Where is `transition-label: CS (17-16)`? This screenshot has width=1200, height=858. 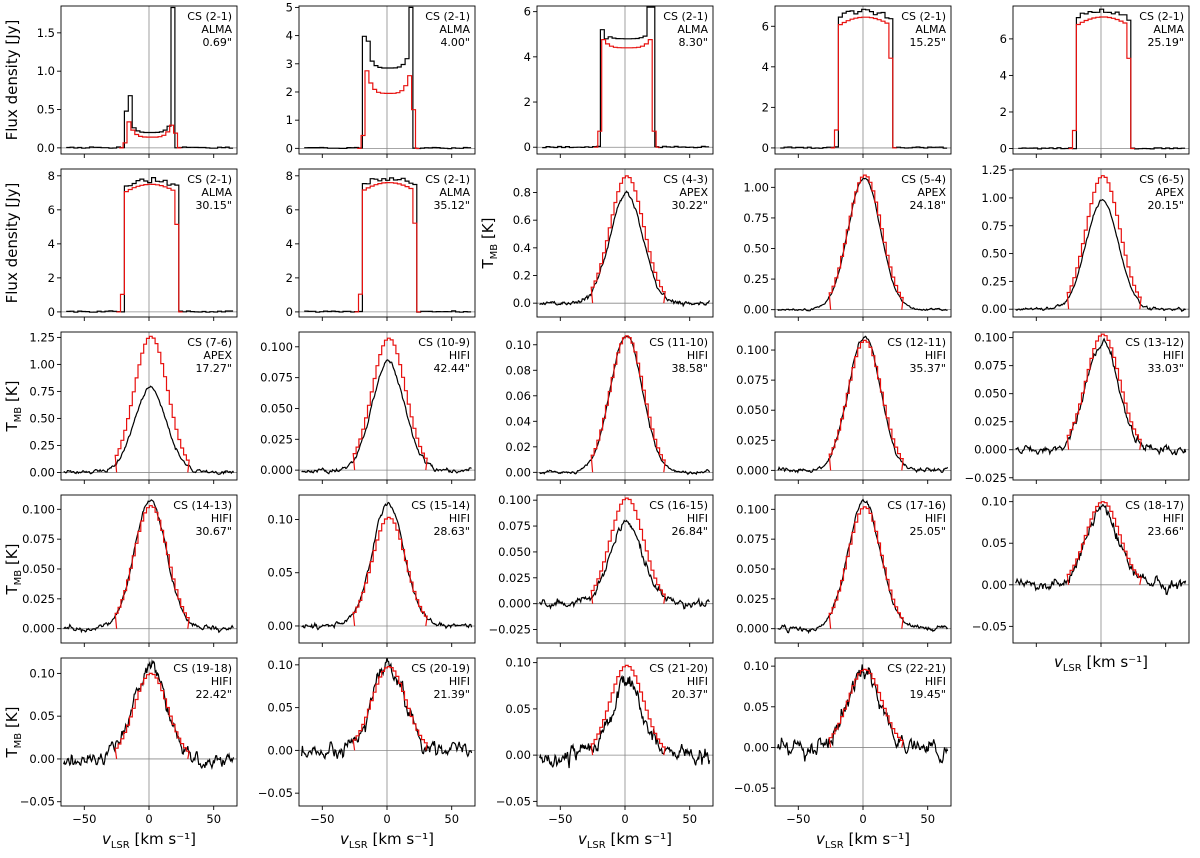
transition-label: CS (17-16) is located at coordinates (916, 505).